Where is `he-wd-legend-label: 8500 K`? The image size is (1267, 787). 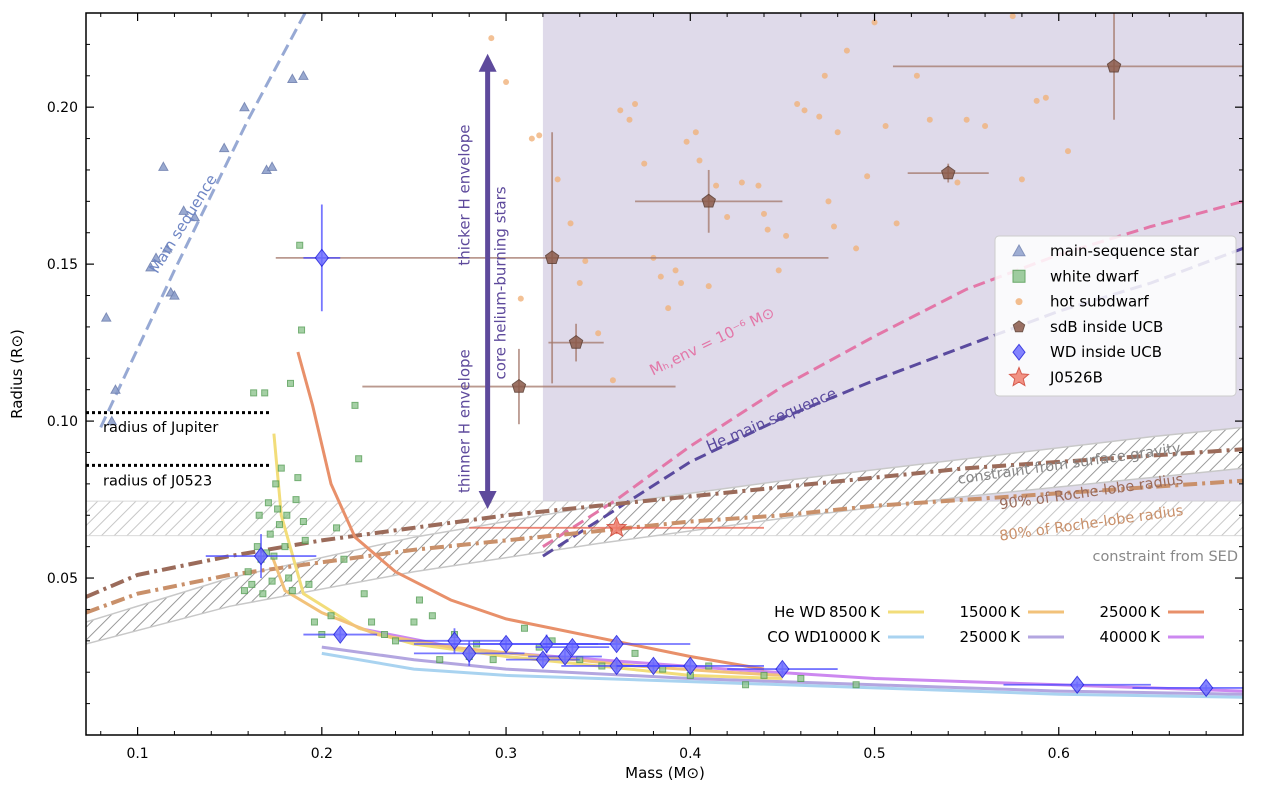
he-wd-legend-label: 8500 K is located at coordinates (855, 612).